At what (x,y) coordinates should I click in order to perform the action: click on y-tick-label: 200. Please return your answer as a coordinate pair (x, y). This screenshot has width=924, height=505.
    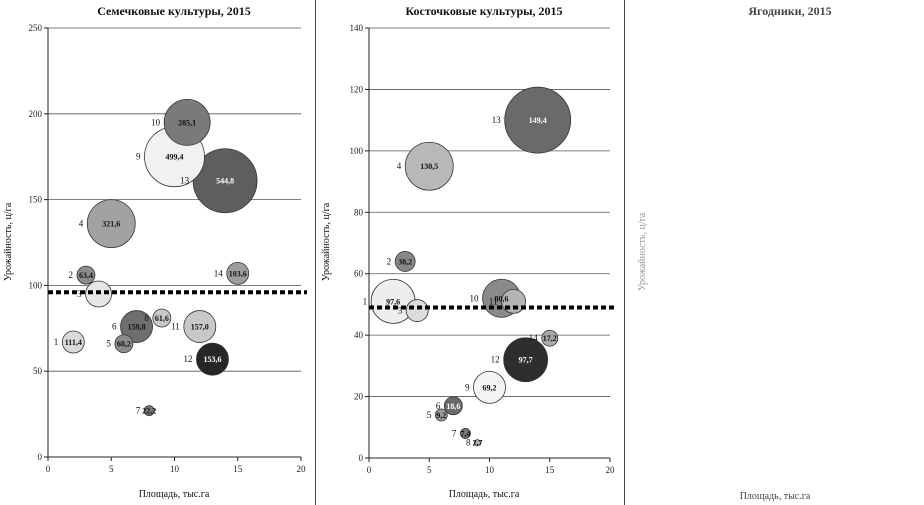
    Looking at the image, I should click on (36, 114).